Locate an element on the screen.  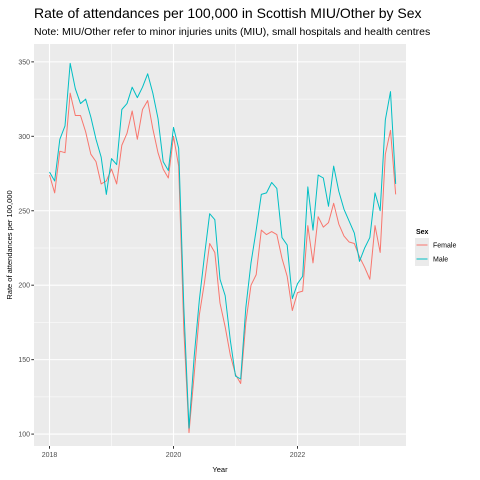
x-tick-label: 2020 is located at coordinates (174, 455).